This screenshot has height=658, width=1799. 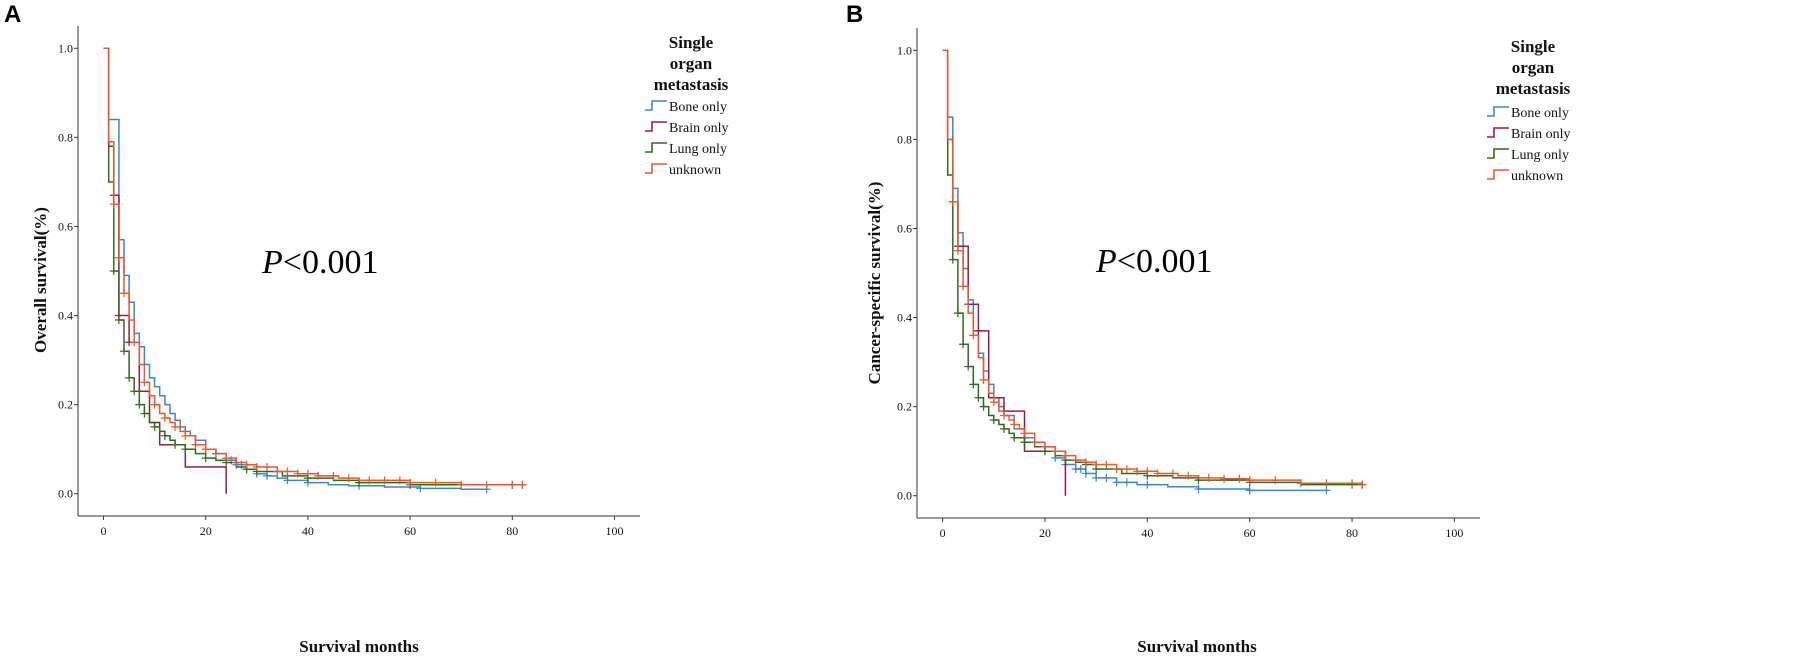 I want to click on panel-a-x-tick-label: 0, so click(x=104, y=531).